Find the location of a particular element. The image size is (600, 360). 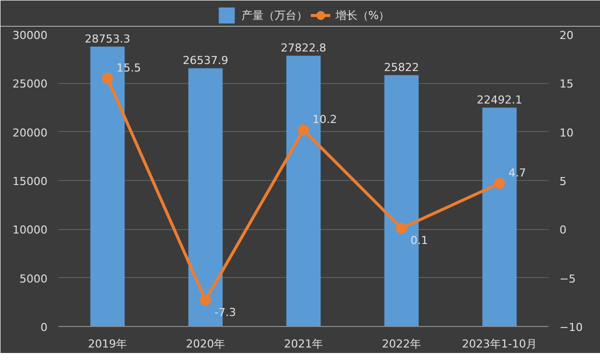

y-tick-label: 0 is located at coordinates (44, 327).